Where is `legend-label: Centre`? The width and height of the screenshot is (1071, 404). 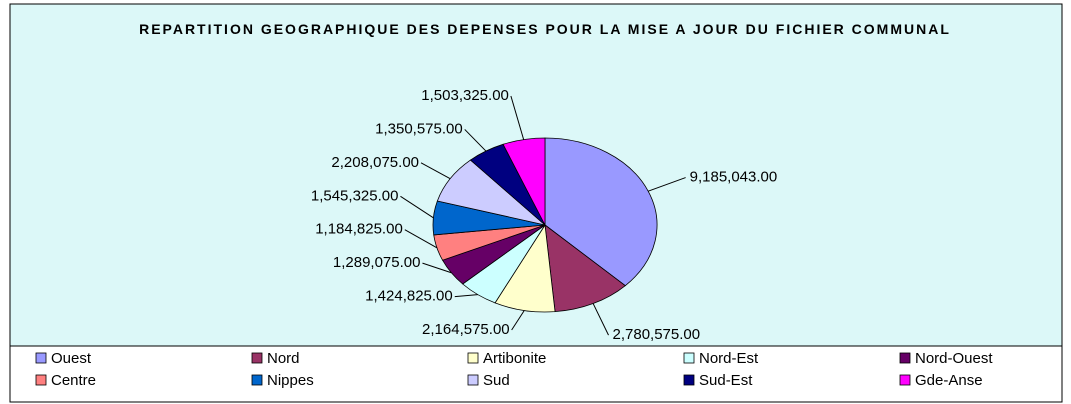 legend-label: Centre is located at coordinates (73, 380).